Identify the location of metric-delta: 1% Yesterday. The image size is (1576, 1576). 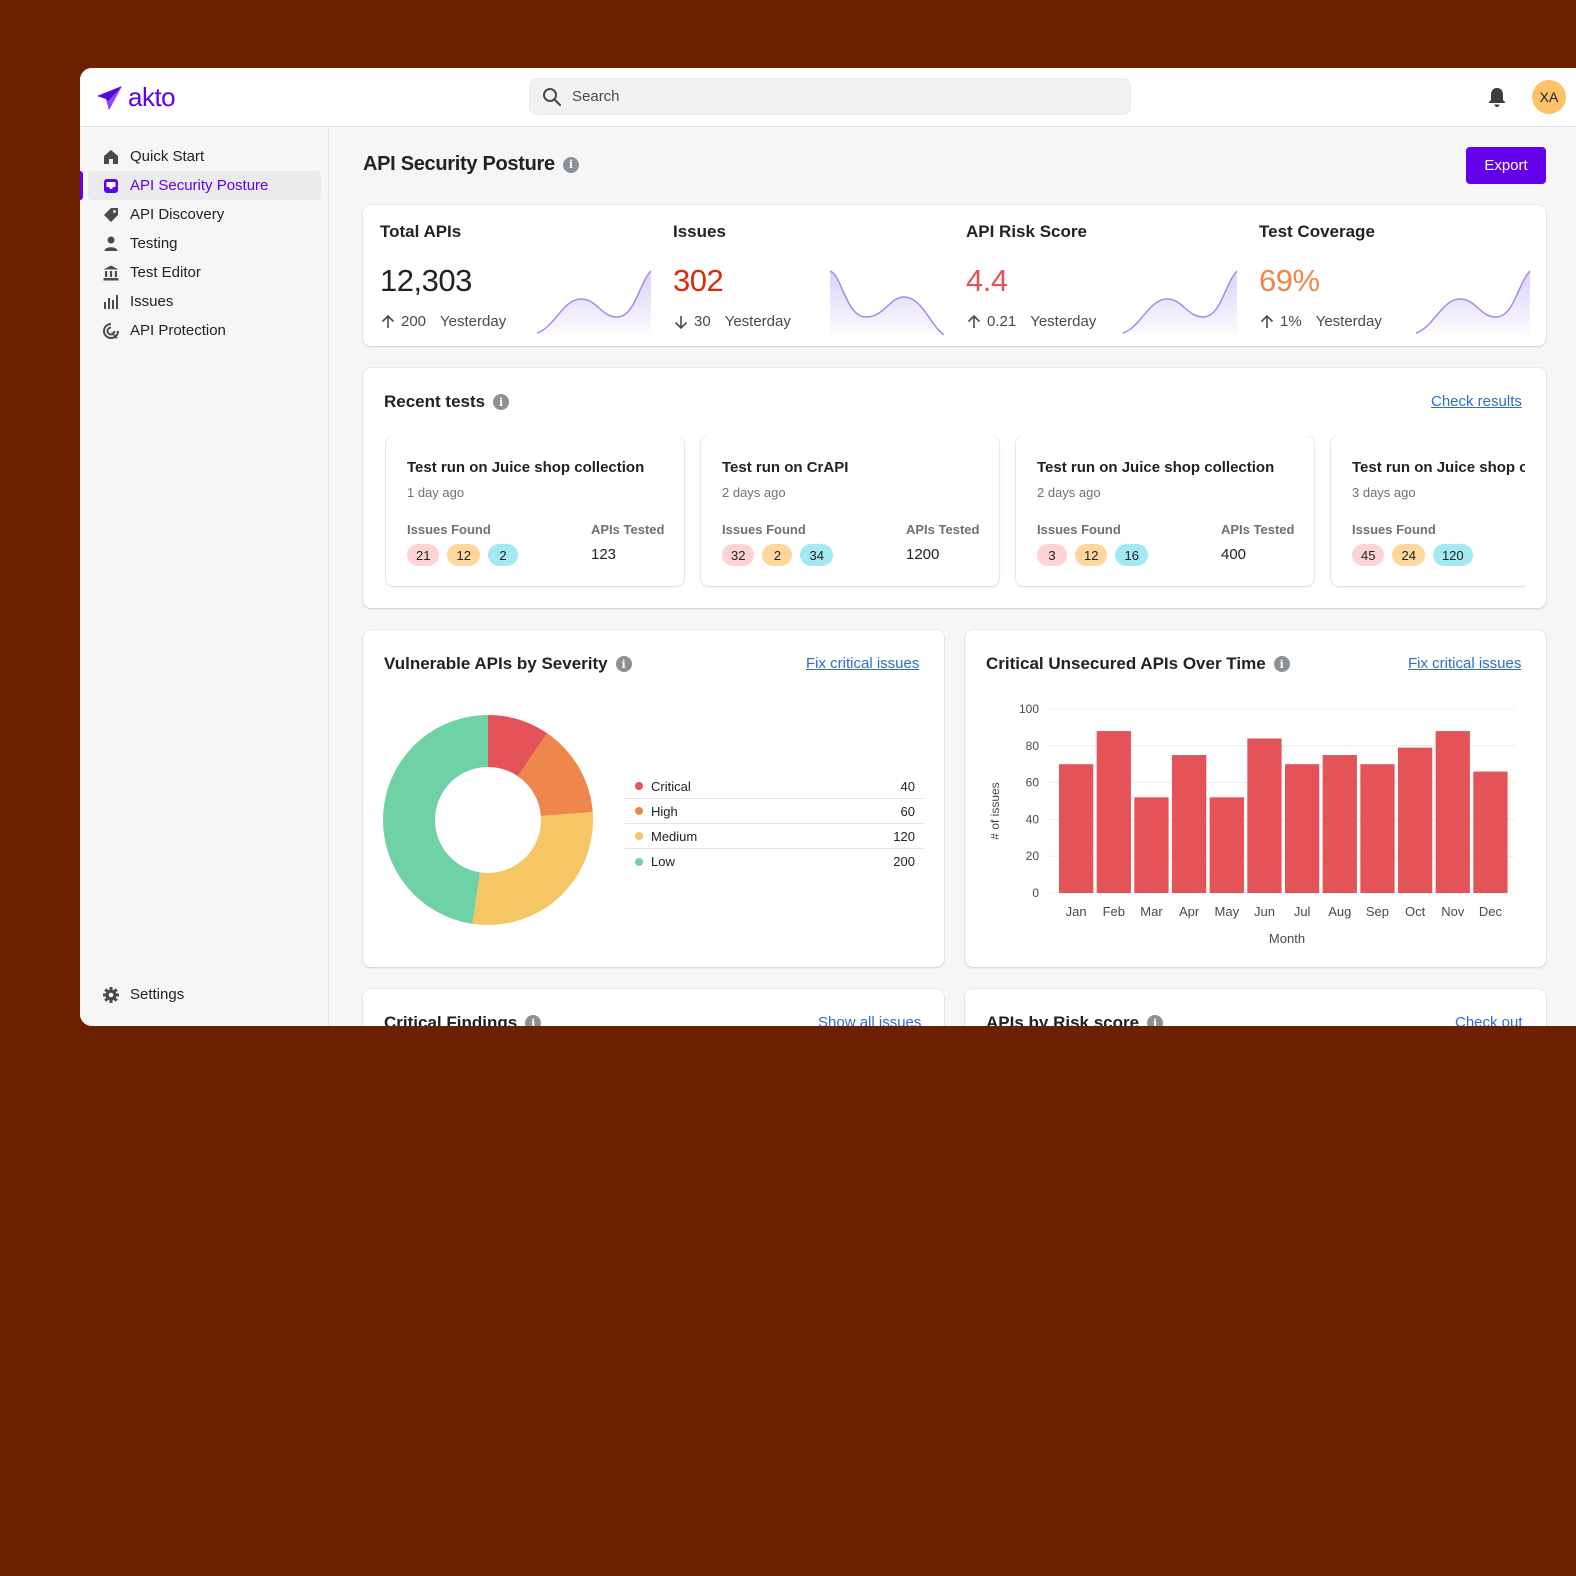
(1320, 321).